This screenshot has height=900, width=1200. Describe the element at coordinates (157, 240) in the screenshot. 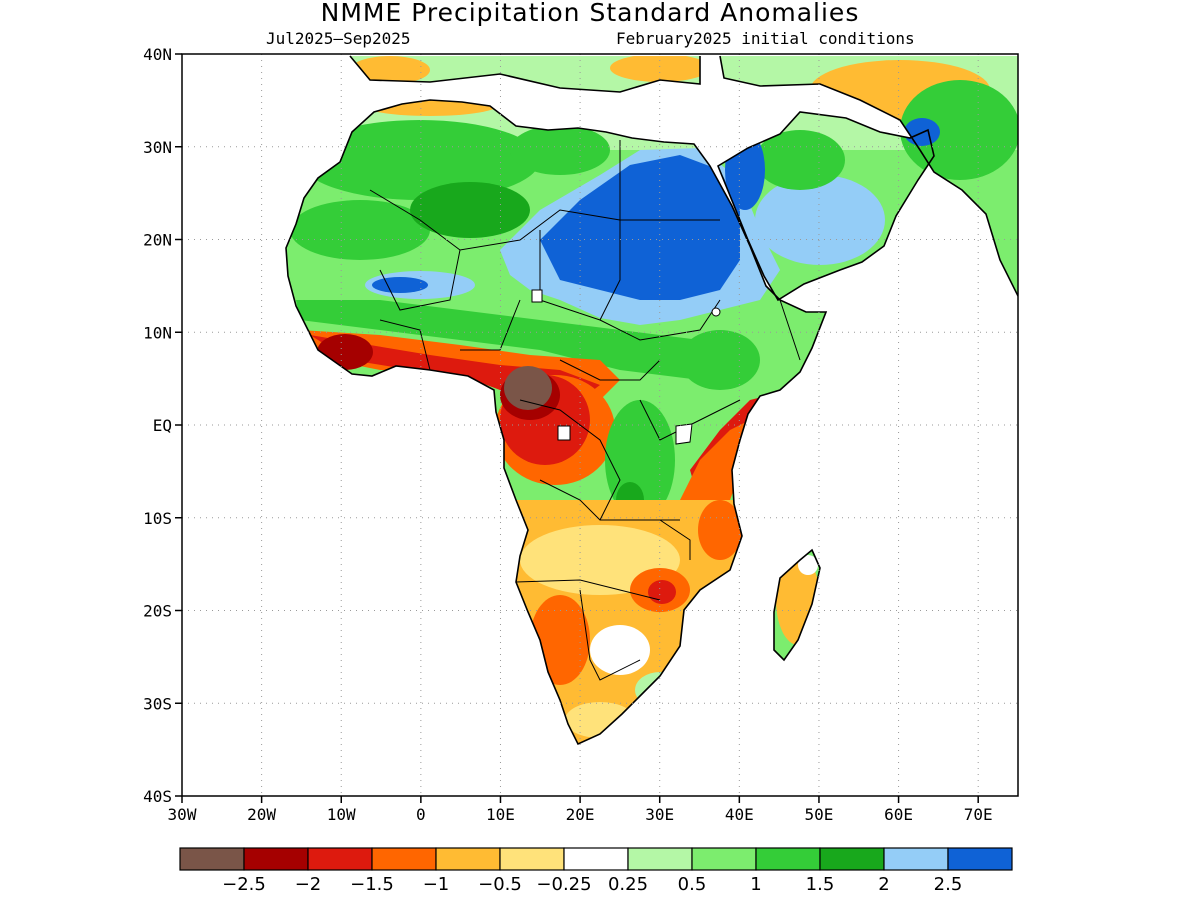

I see `lat-tick-label: 20N` at that location.